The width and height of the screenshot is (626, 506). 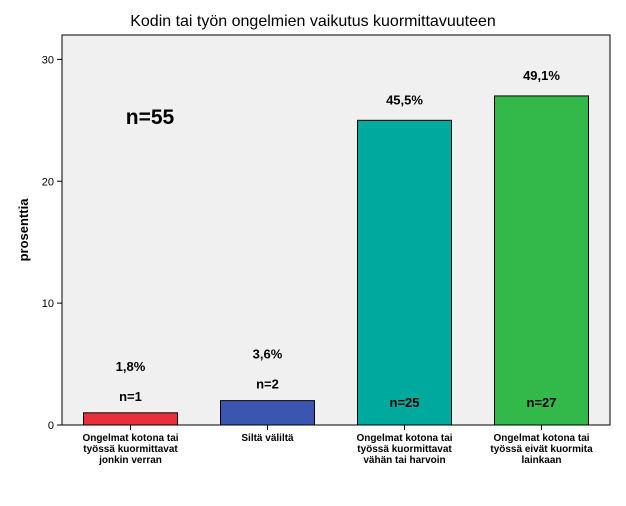 What do you see at coordinates (541, 449) in the screenshot?
I see `x-category-label: työssä eivät kuormita` at bounding box center [541, 449].